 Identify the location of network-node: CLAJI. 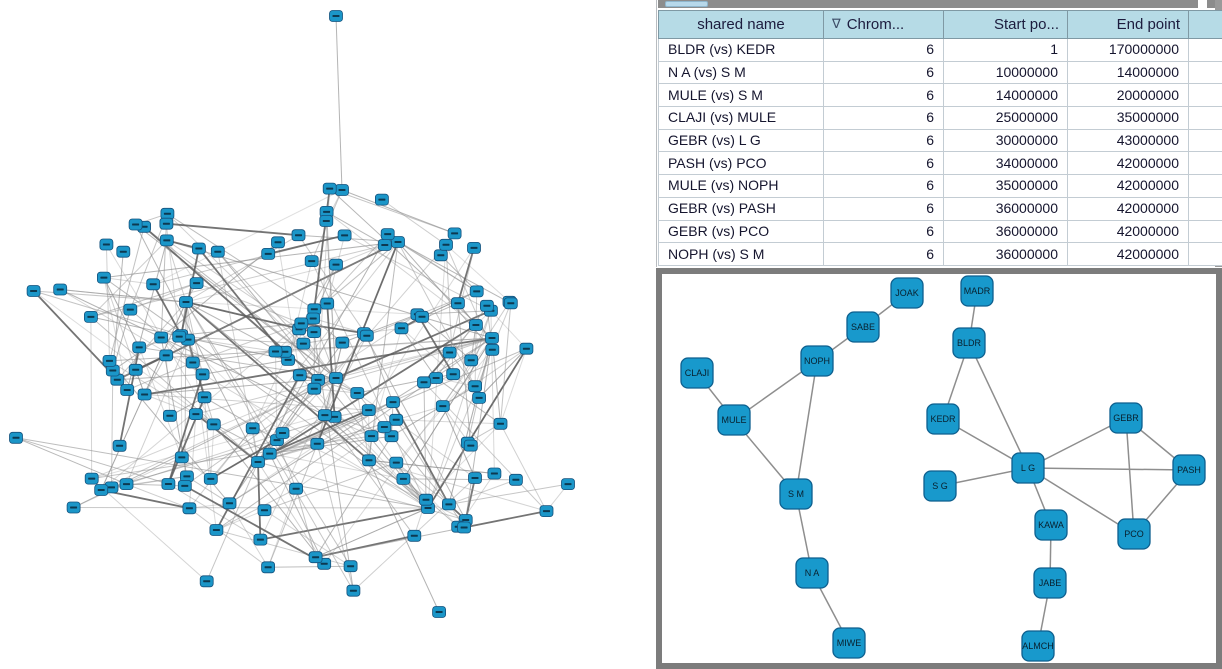
(697, 373).